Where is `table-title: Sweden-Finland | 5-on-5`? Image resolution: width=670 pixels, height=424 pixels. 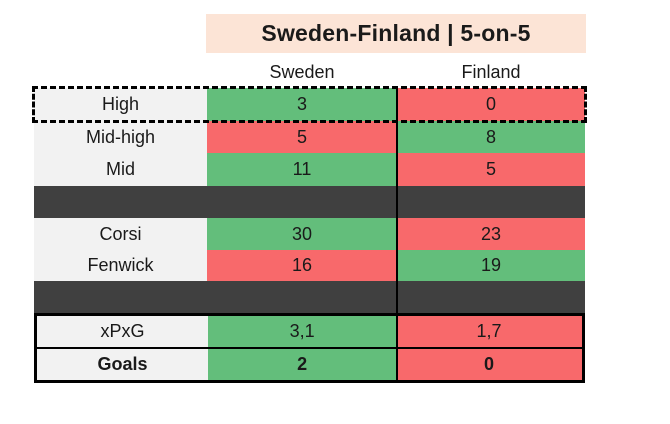 table-title: Sweden-Finland | 5-on-5 is located at coordinates (396, 33).